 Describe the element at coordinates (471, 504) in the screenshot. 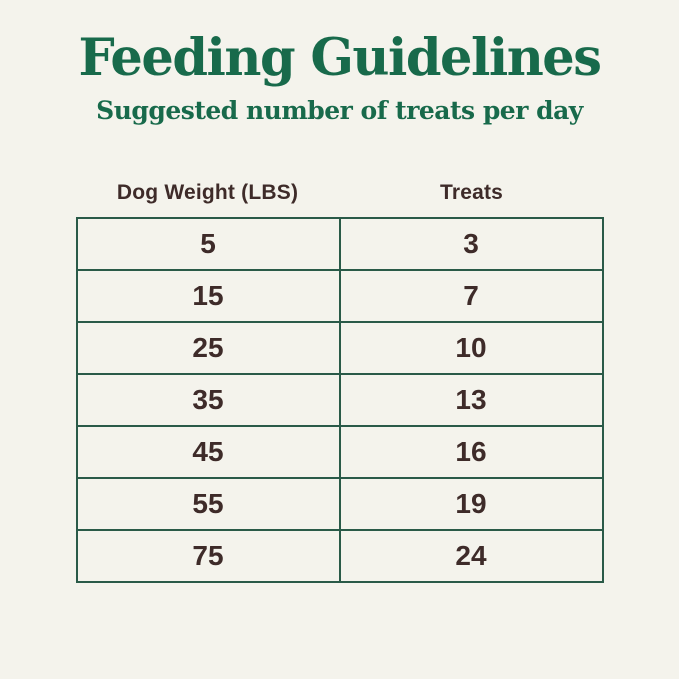

I see `treats-cell: 19` at that location.